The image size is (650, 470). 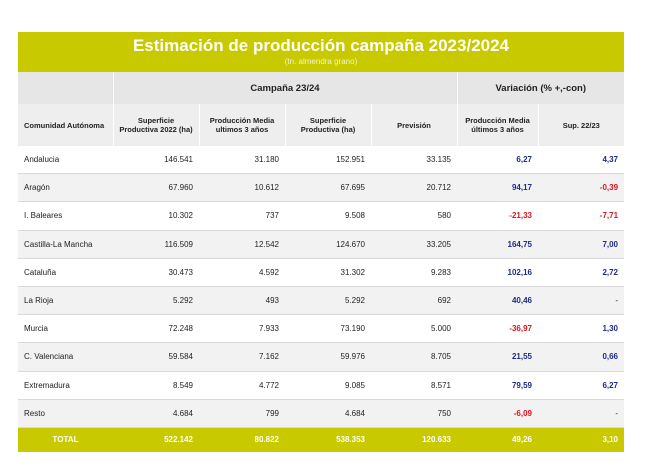 What do you see at coordinates (328, 329) in the screenshot?
I see `cell-sup: 73.190` at bounding box center [328, 329].